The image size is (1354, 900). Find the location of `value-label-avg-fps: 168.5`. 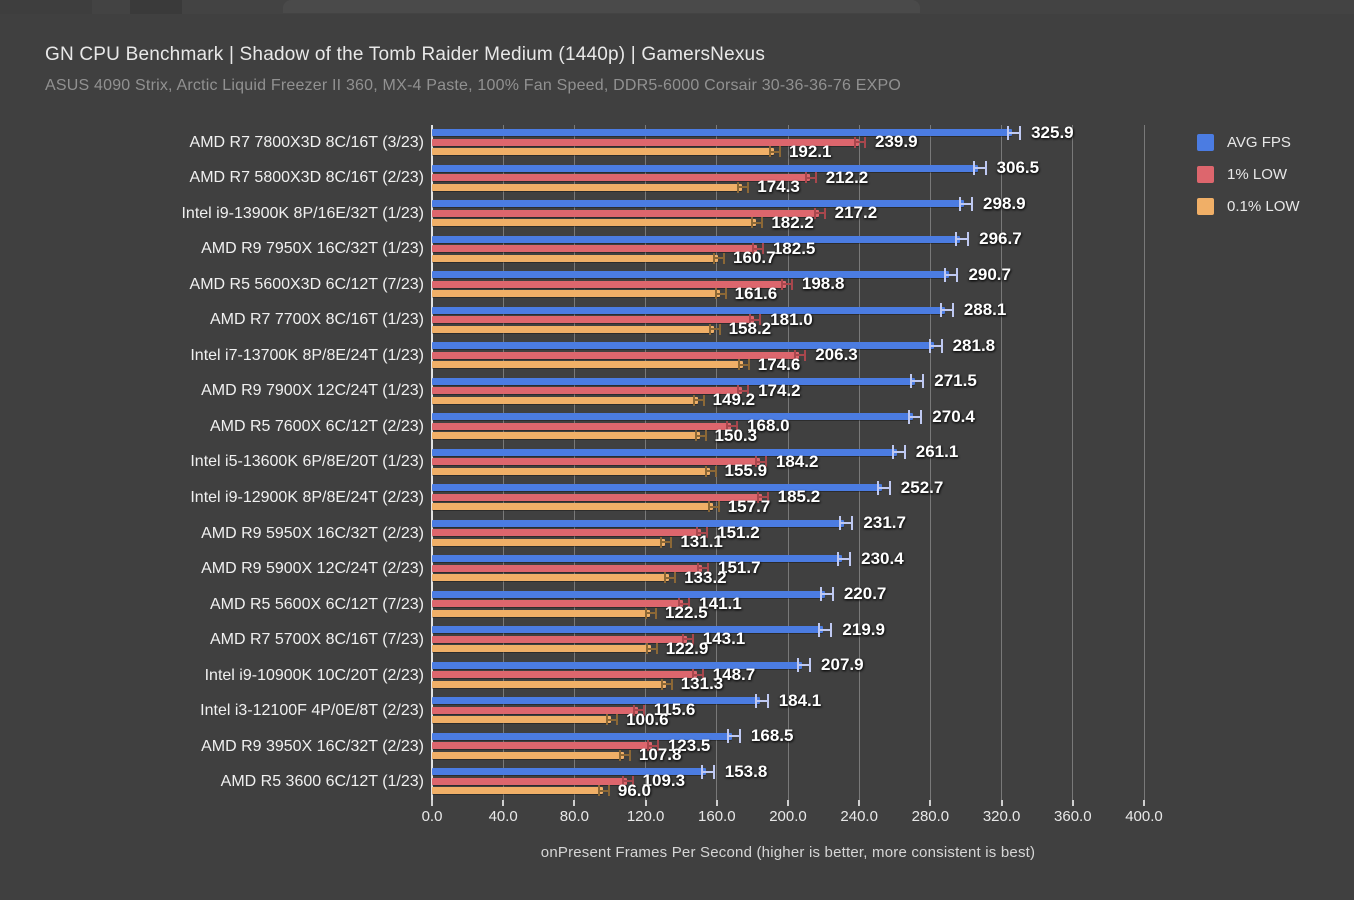

value-label-avg-fps: 168.5 is located at coordinates (772, 736).